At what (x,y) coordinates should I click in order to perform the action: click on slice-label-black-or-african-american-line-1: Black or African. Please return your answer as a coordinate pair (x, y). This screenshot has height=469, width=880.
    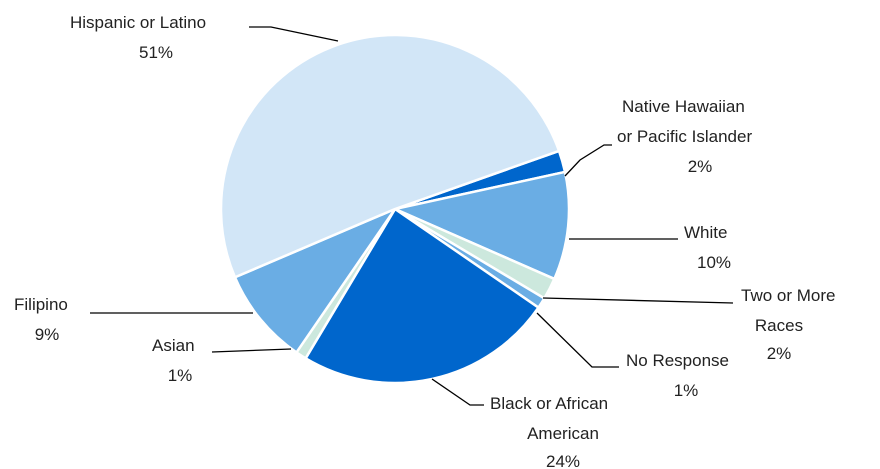
    Looking at the image, I should click on (549, 403).